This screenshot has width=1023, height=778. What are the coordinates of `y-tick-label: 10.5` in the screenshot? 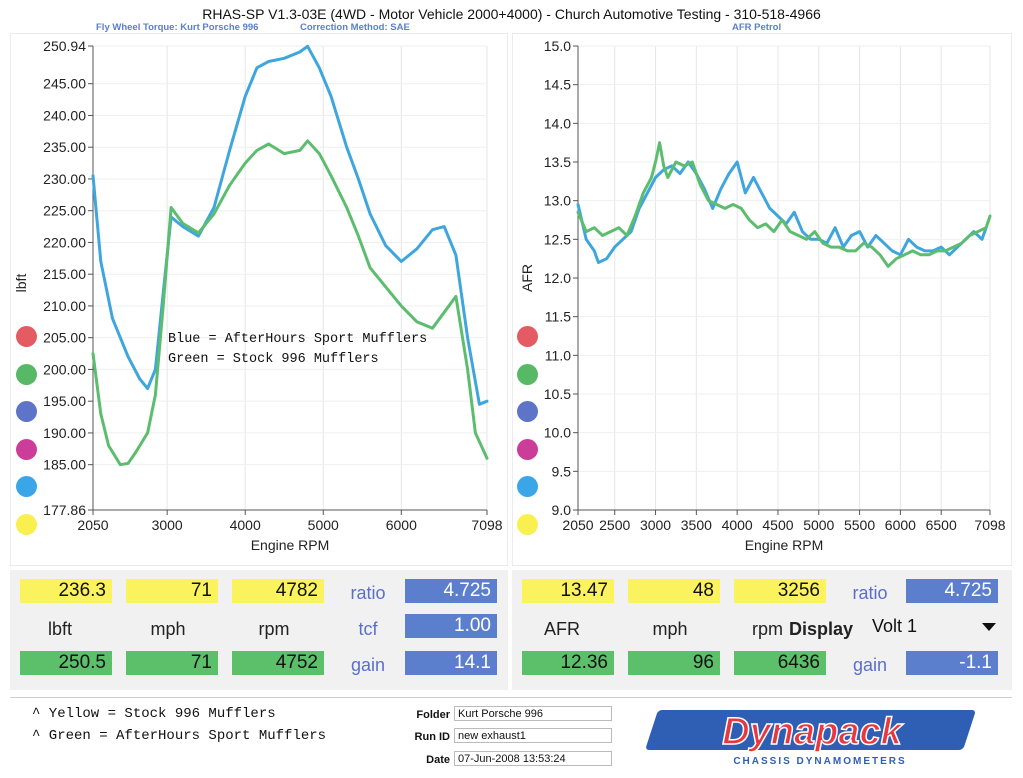 It's located at (557, 394).